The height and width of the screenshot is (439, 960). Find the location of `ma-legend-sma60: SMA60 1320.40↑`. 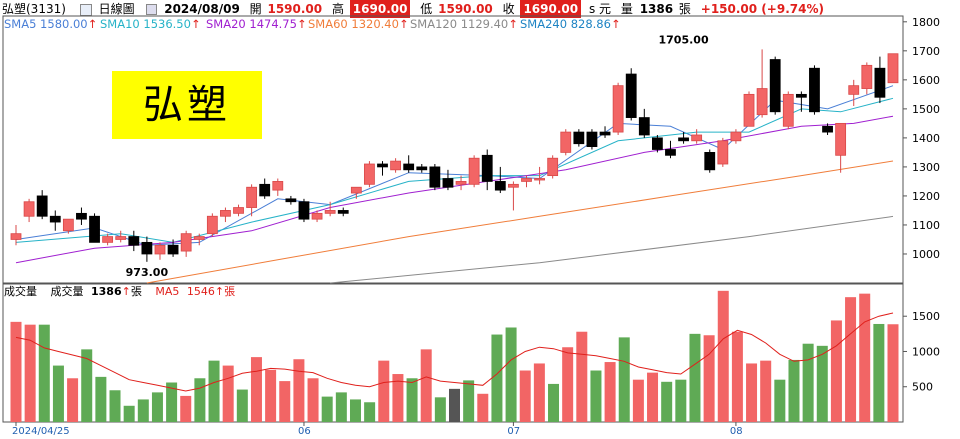

ma-legend-sma60: SMA60 1320.40↑ is located at coordinates (358, 24).